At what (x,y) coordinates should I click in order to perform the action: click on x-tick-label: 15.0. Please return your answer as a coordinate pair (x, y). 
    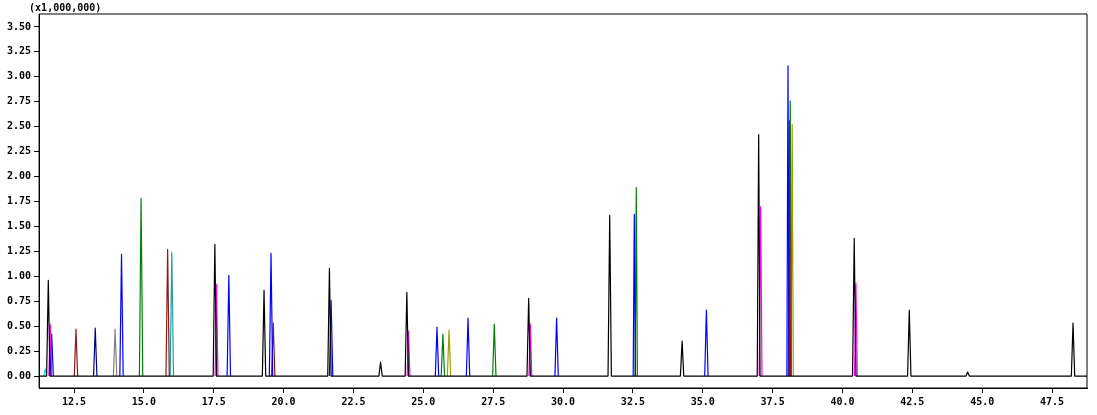
    Looking at the image, I should click on (143, 401).